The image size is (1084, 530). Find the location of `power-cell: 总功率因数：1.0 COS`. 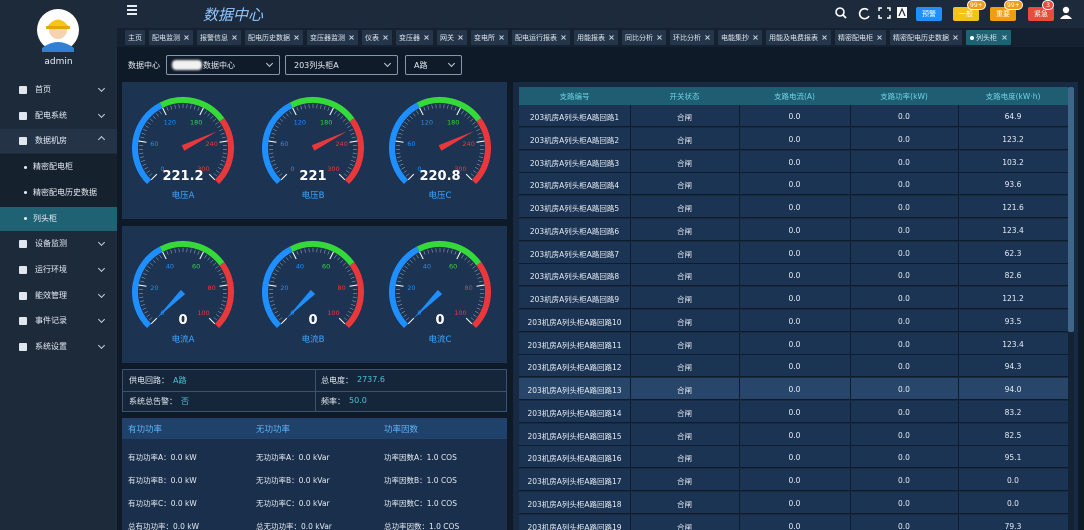

power-cell: 总功率因数：1.0 COS is located at coordinates (421, 525).